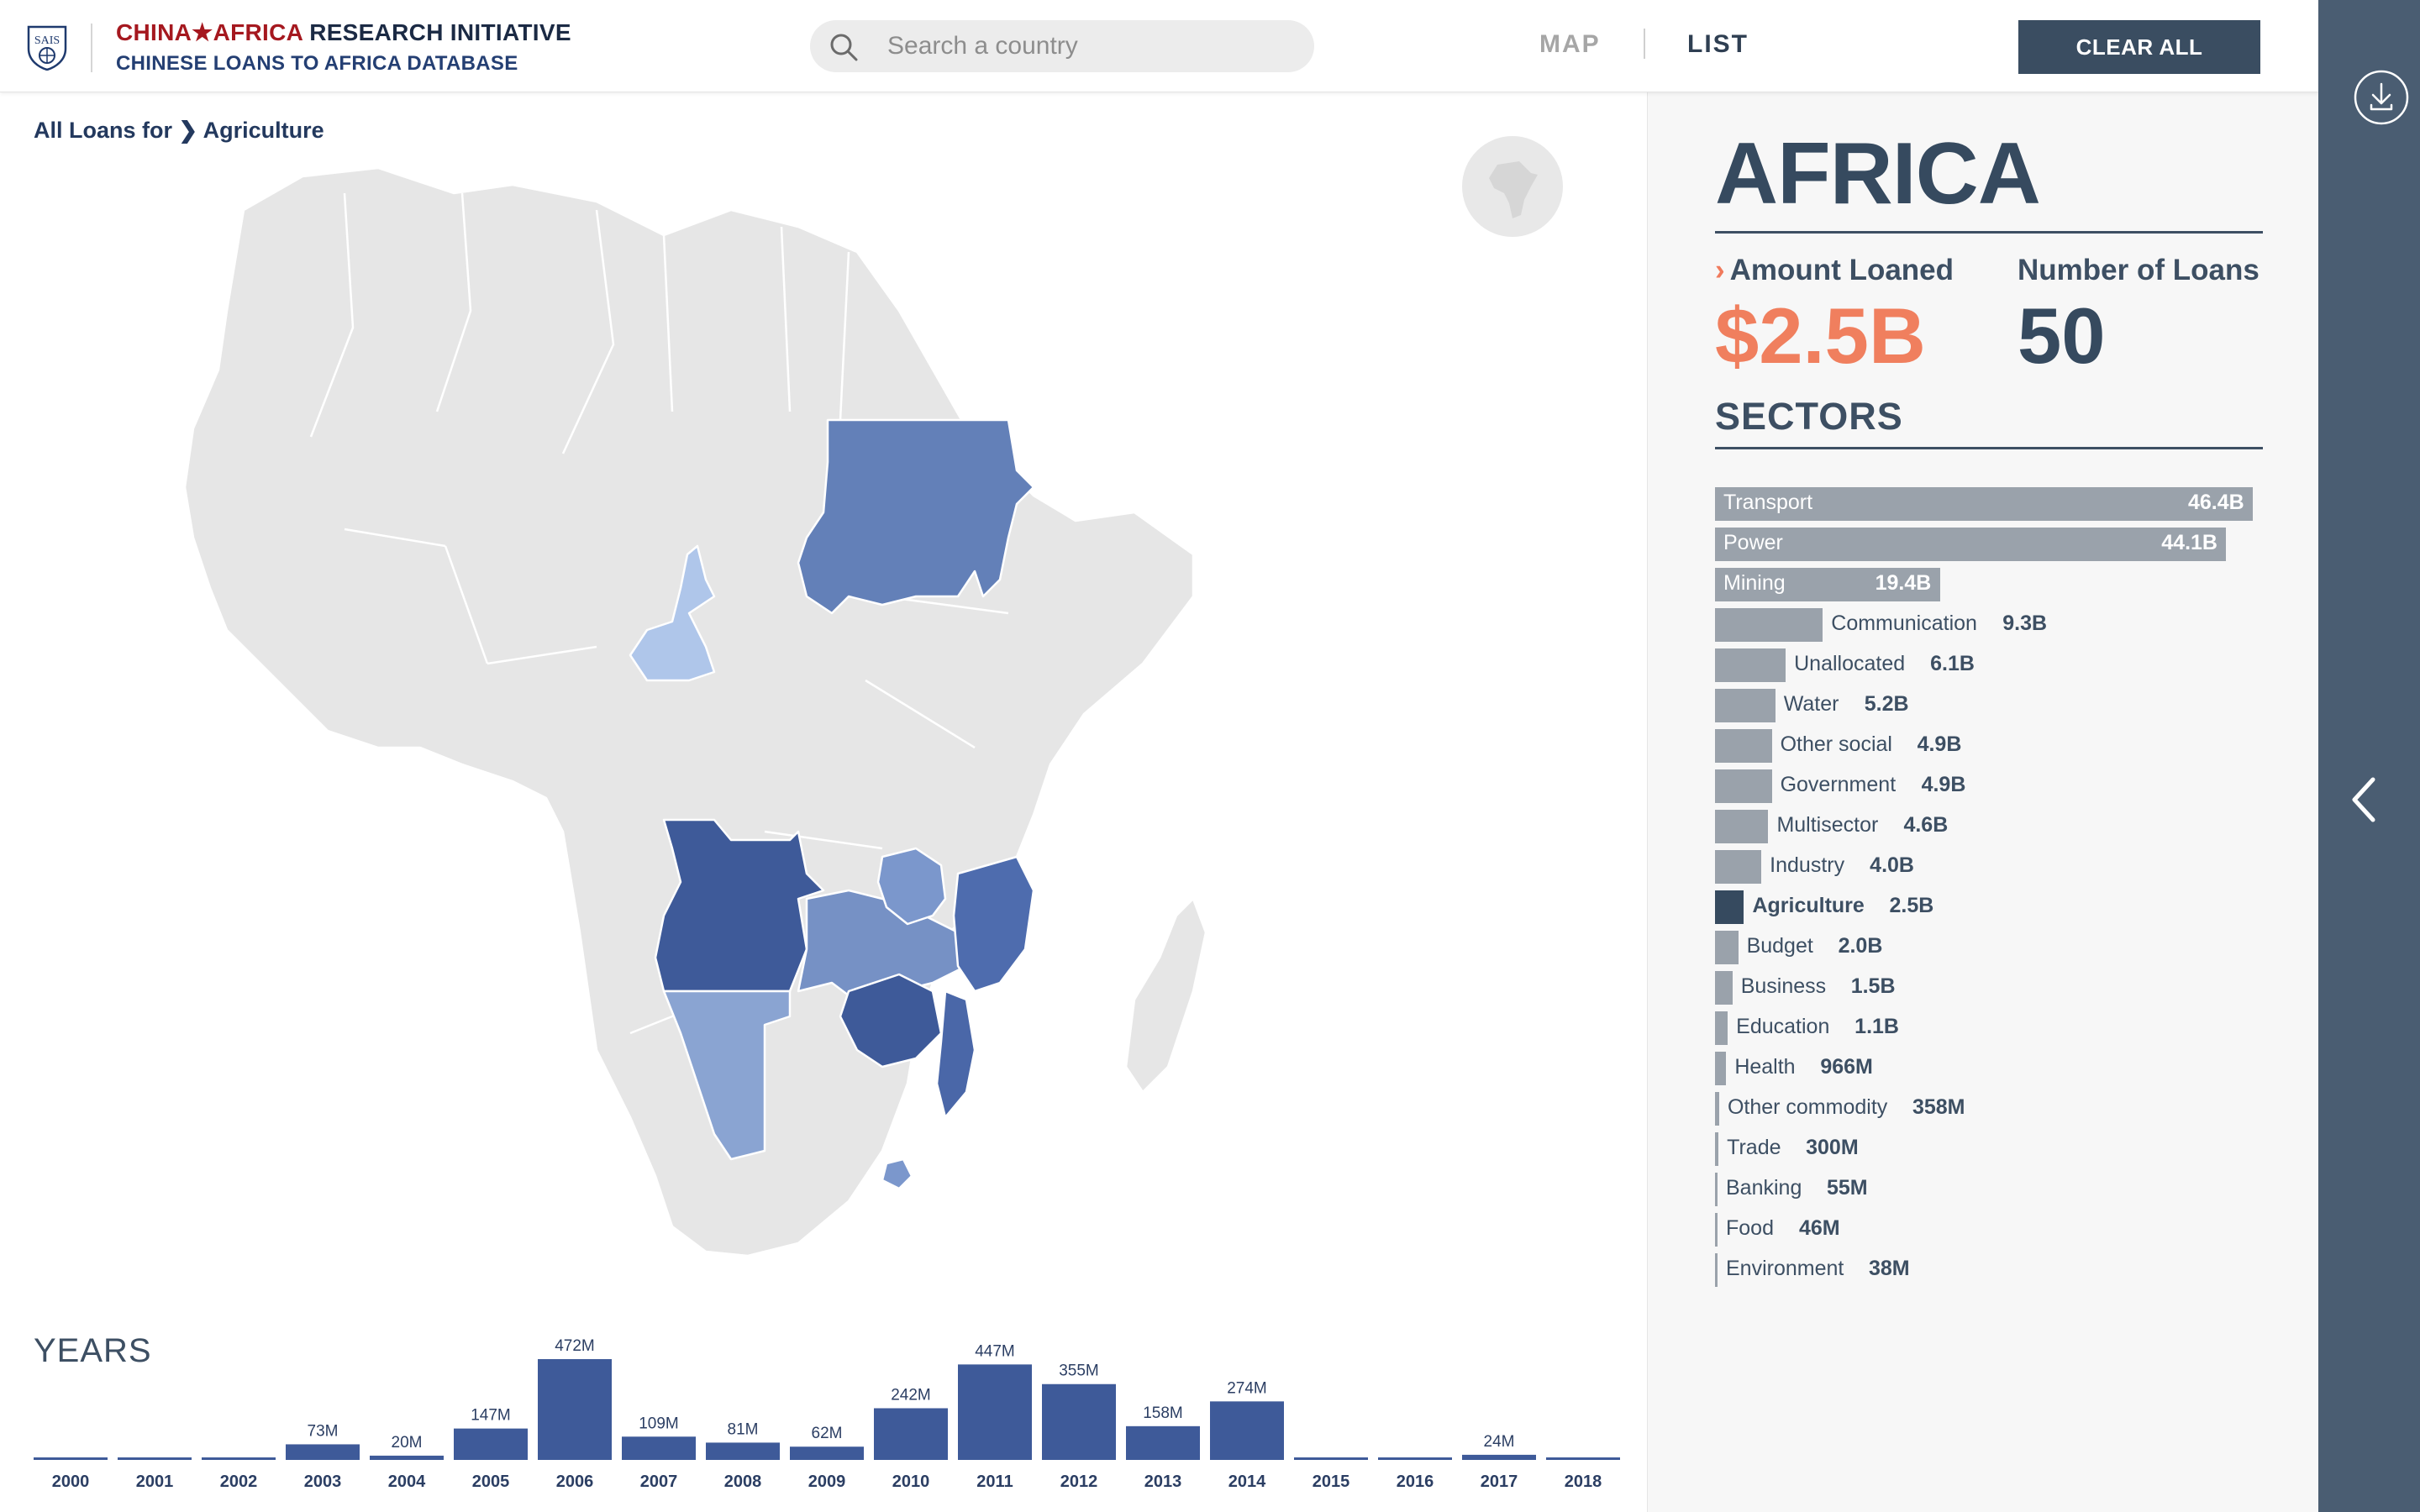 The height and width of the screenshot is (1512, 2420). I want to click on sector-row: Unallocated 6.1B, so click(2000, 665).